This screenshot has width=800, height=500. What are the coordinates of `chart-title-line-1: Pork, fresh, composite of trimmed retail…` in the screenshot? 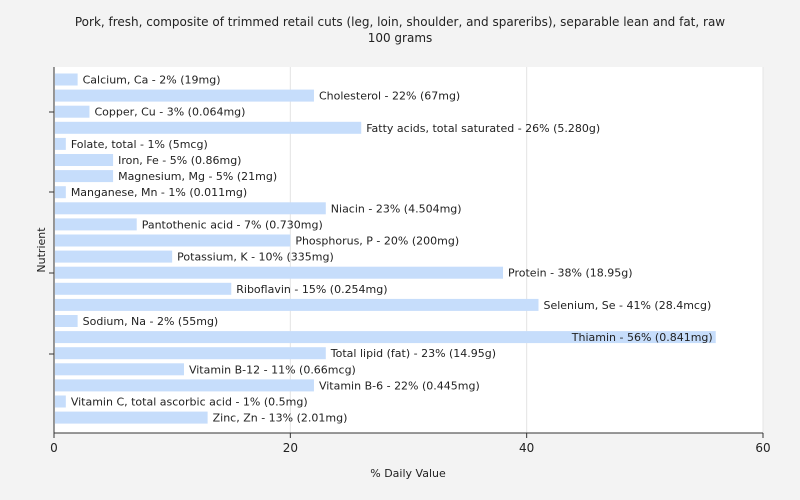 It's located at (400, 22).